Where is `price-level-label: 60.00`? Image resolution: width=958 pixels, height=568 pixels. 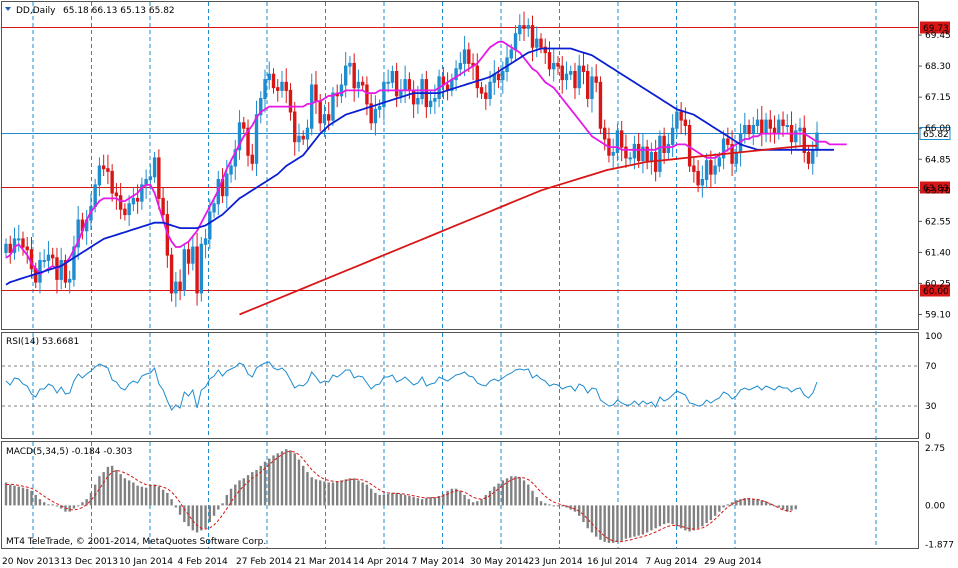
price-level-label: 60.00 is located at coordinates (936, 292).